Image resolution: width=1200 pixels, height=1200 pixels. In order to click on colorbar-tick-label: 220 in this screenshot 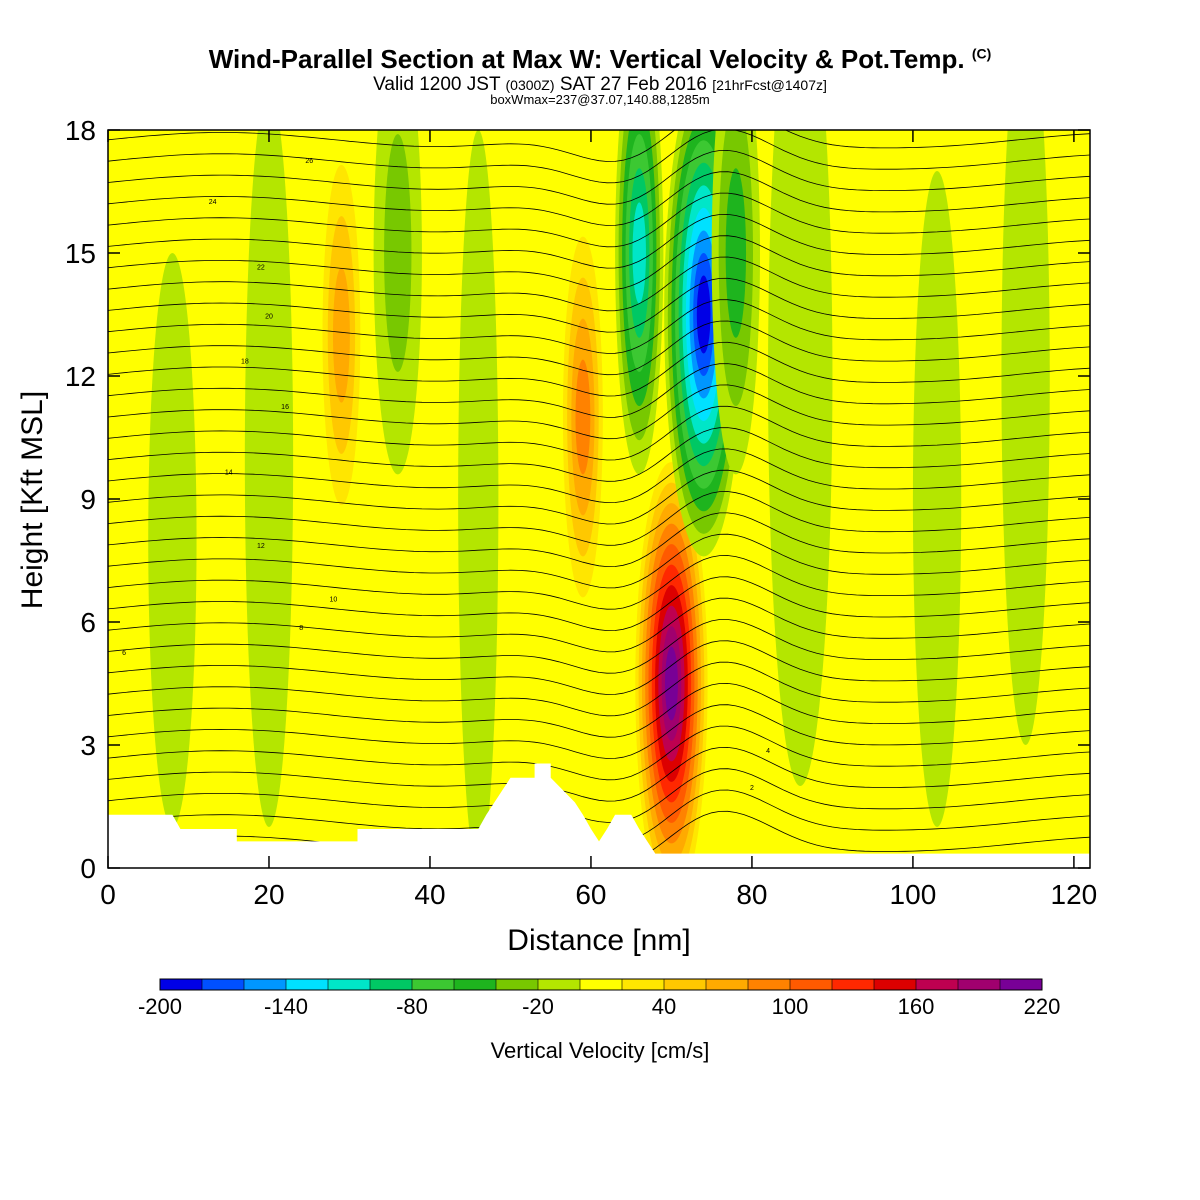, I will do `click(1042, 1006)`.